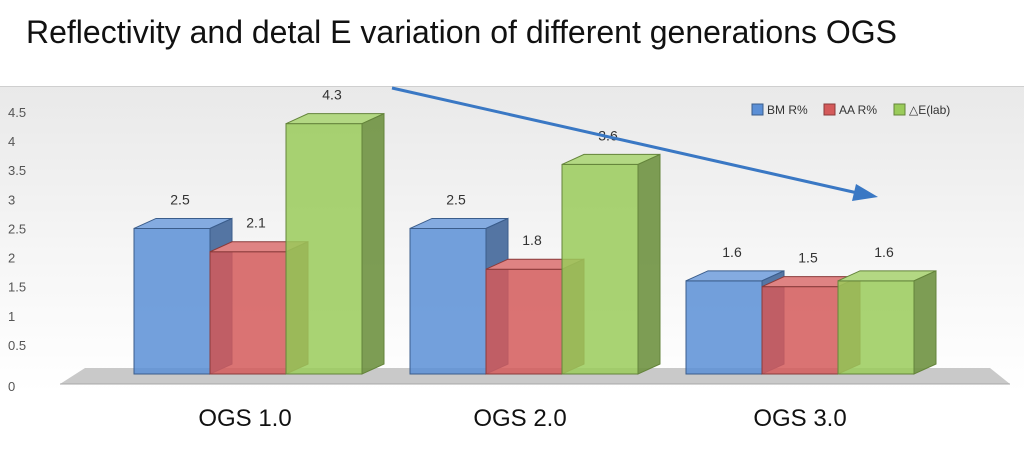 The width and height of the screenshot is (1024, 454). Describe the element at coordinates (17, 228) in the screenshot. I see `y-tick-label: 2.5` at that location.